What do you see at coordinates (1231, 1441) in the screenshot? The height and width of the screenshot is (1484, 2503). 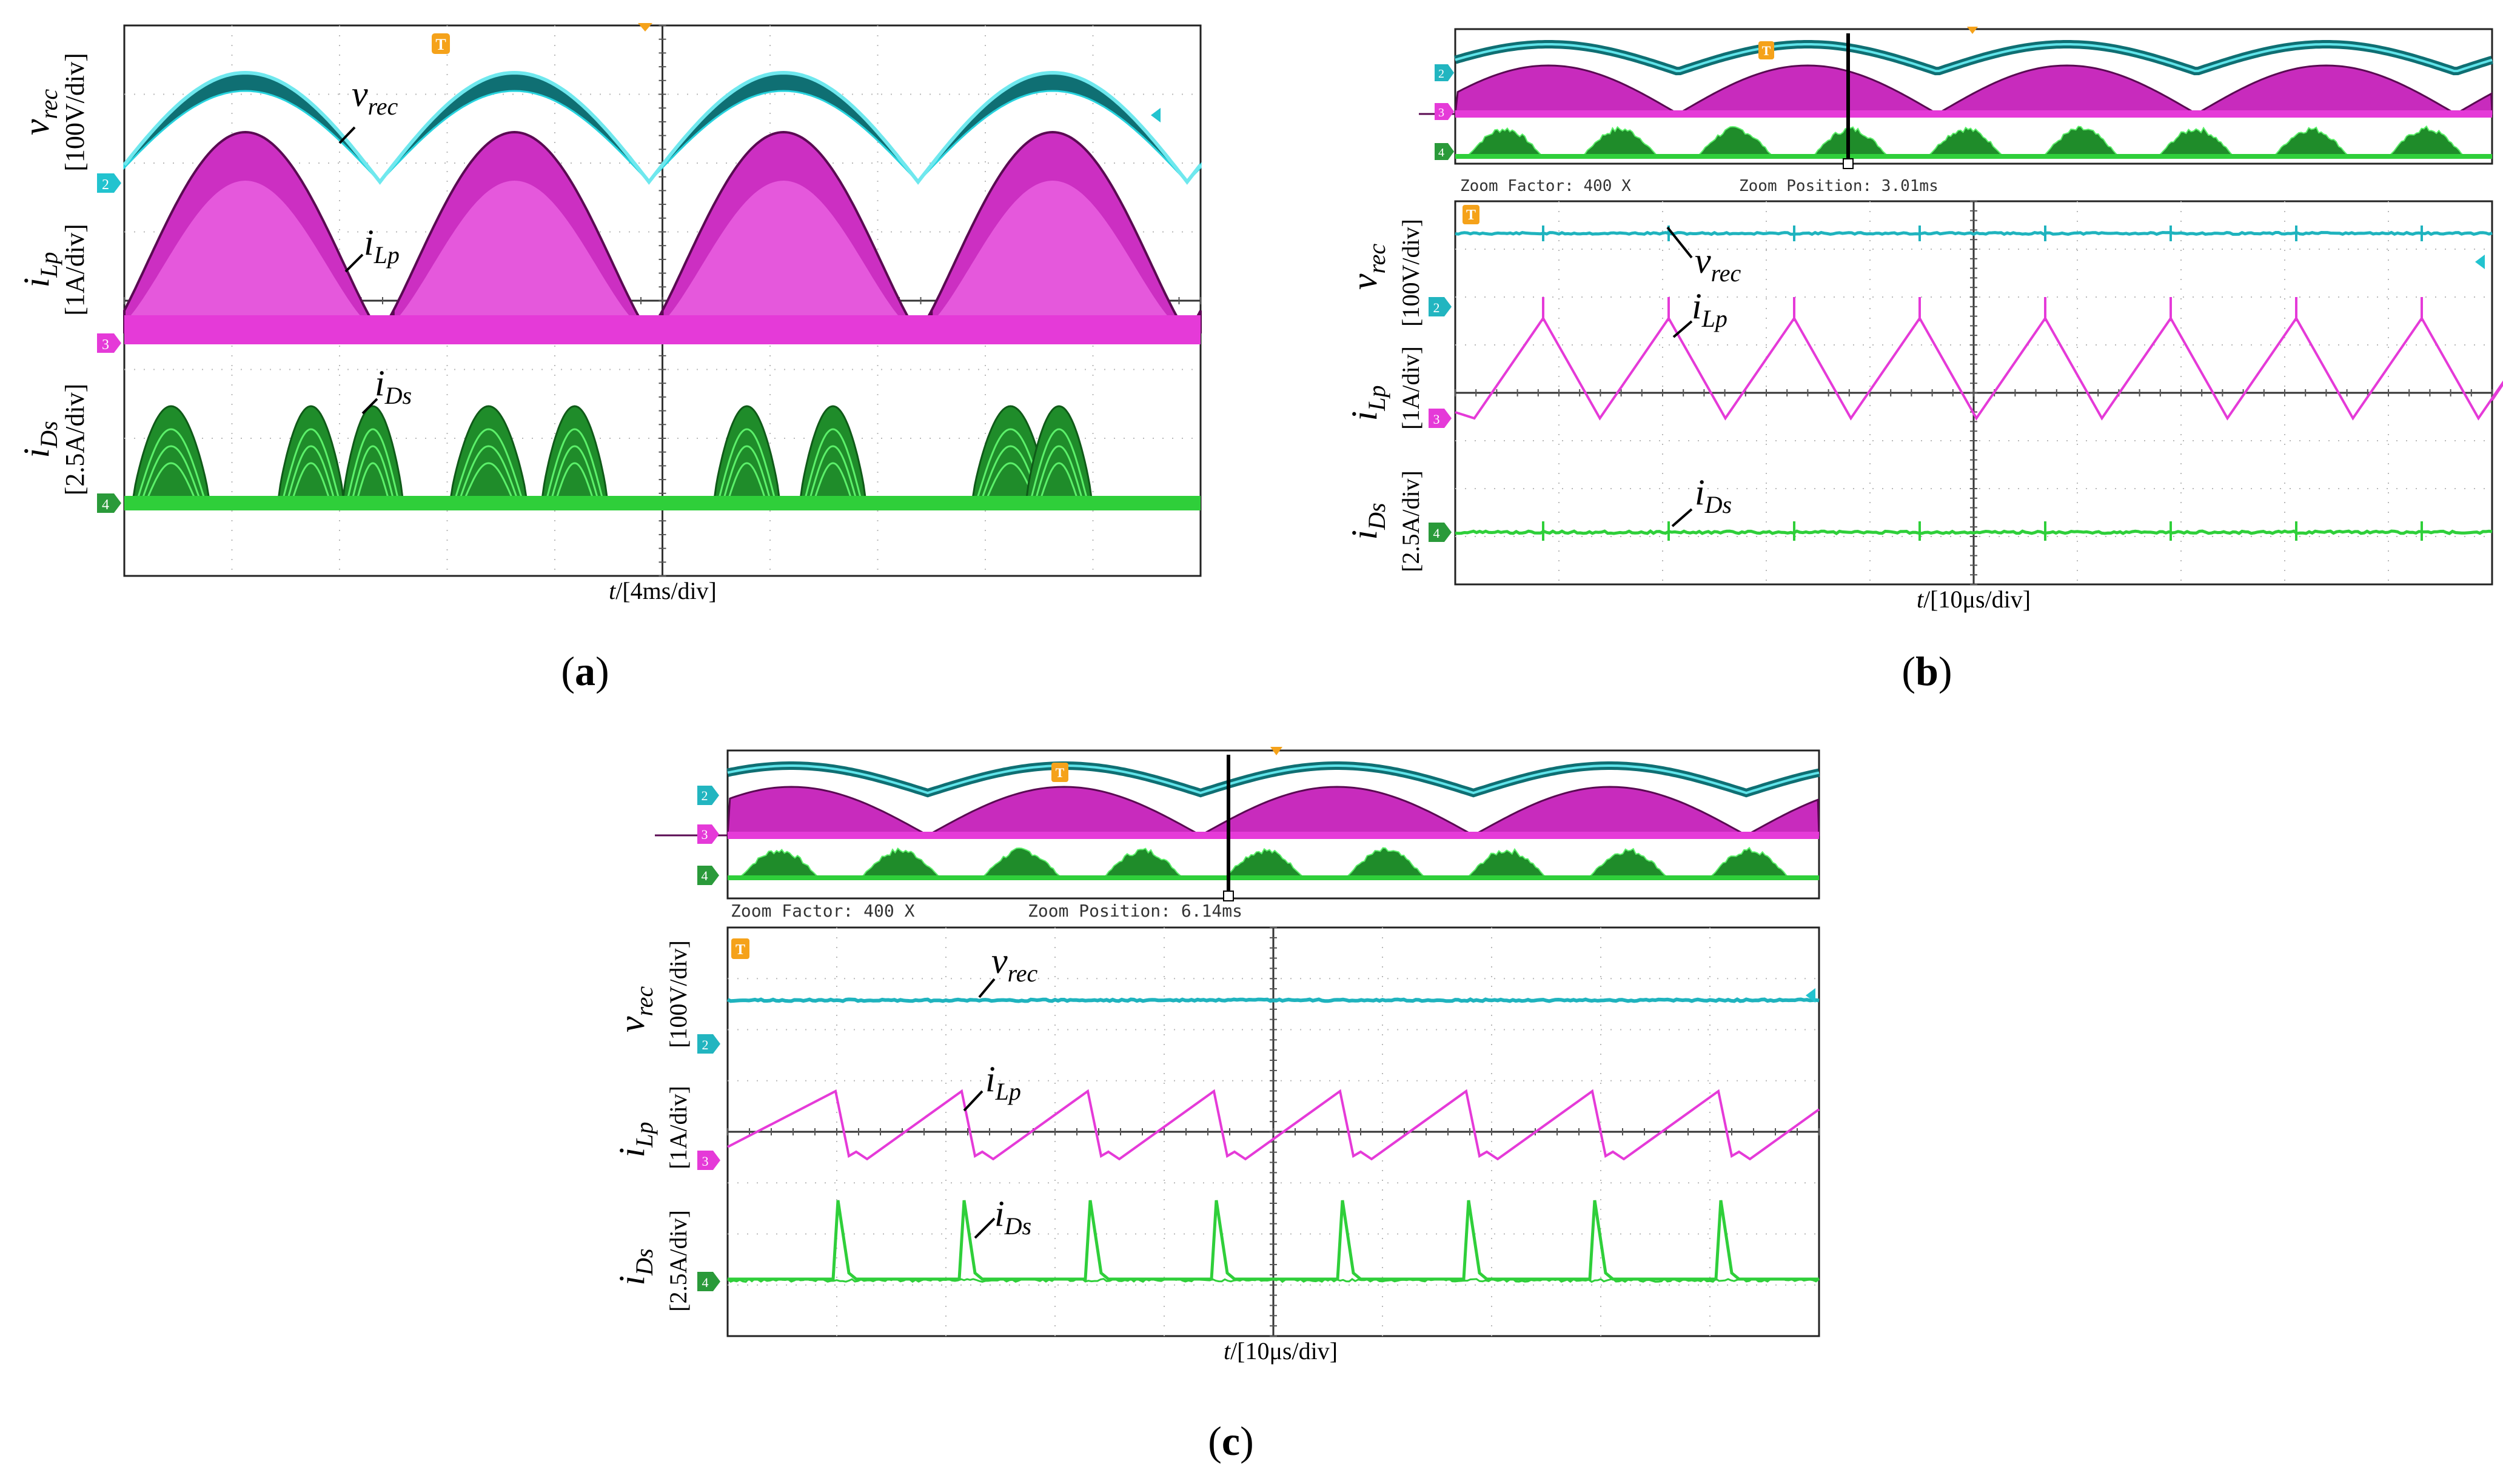 I see `panel-label-c: (c)` at bounding box center [1231, 1441].